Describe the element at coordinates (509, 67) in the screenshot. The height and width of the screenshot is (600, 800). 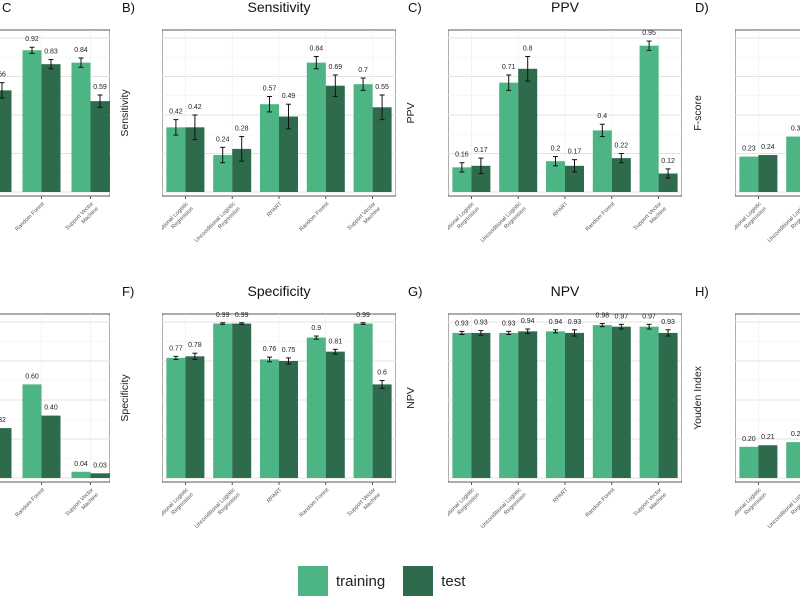
I see `data-label: 0.71` at that location.